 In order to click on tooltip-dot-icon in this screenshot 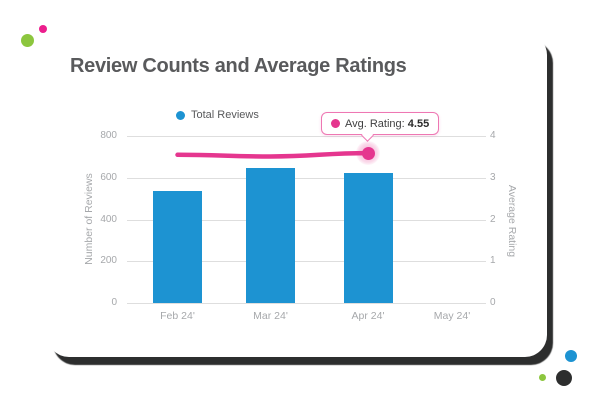, I will do `click(335, 123)`.